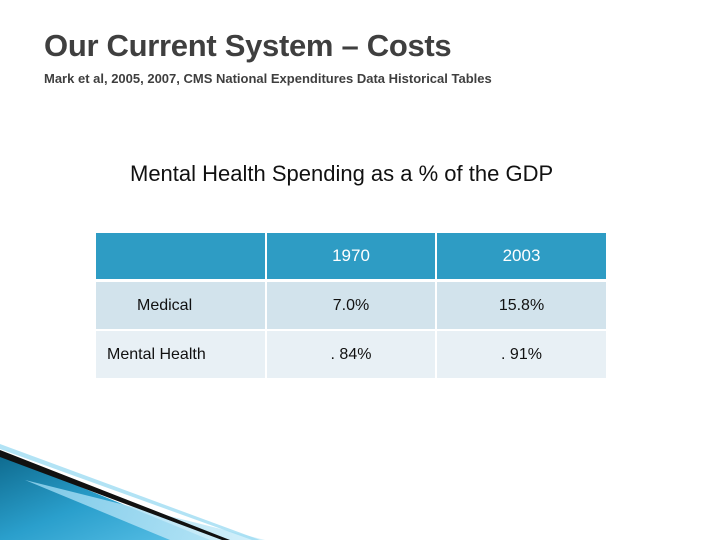  I want to click on header-cell-2003: 2003, so click(521, 256).